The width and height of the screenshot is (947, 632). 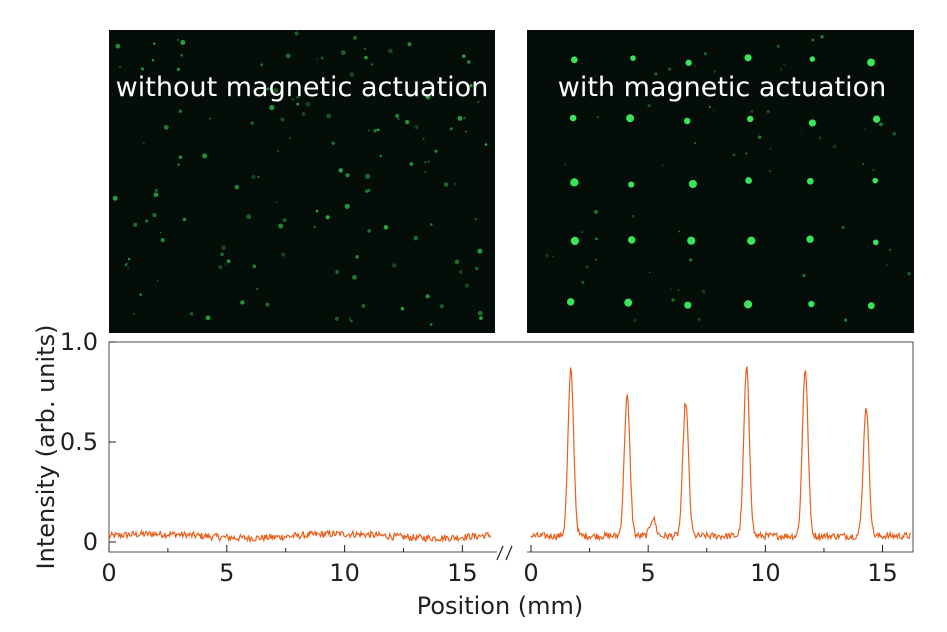 I want to click on y-tick-label: 0, so click(x=90, y=542).